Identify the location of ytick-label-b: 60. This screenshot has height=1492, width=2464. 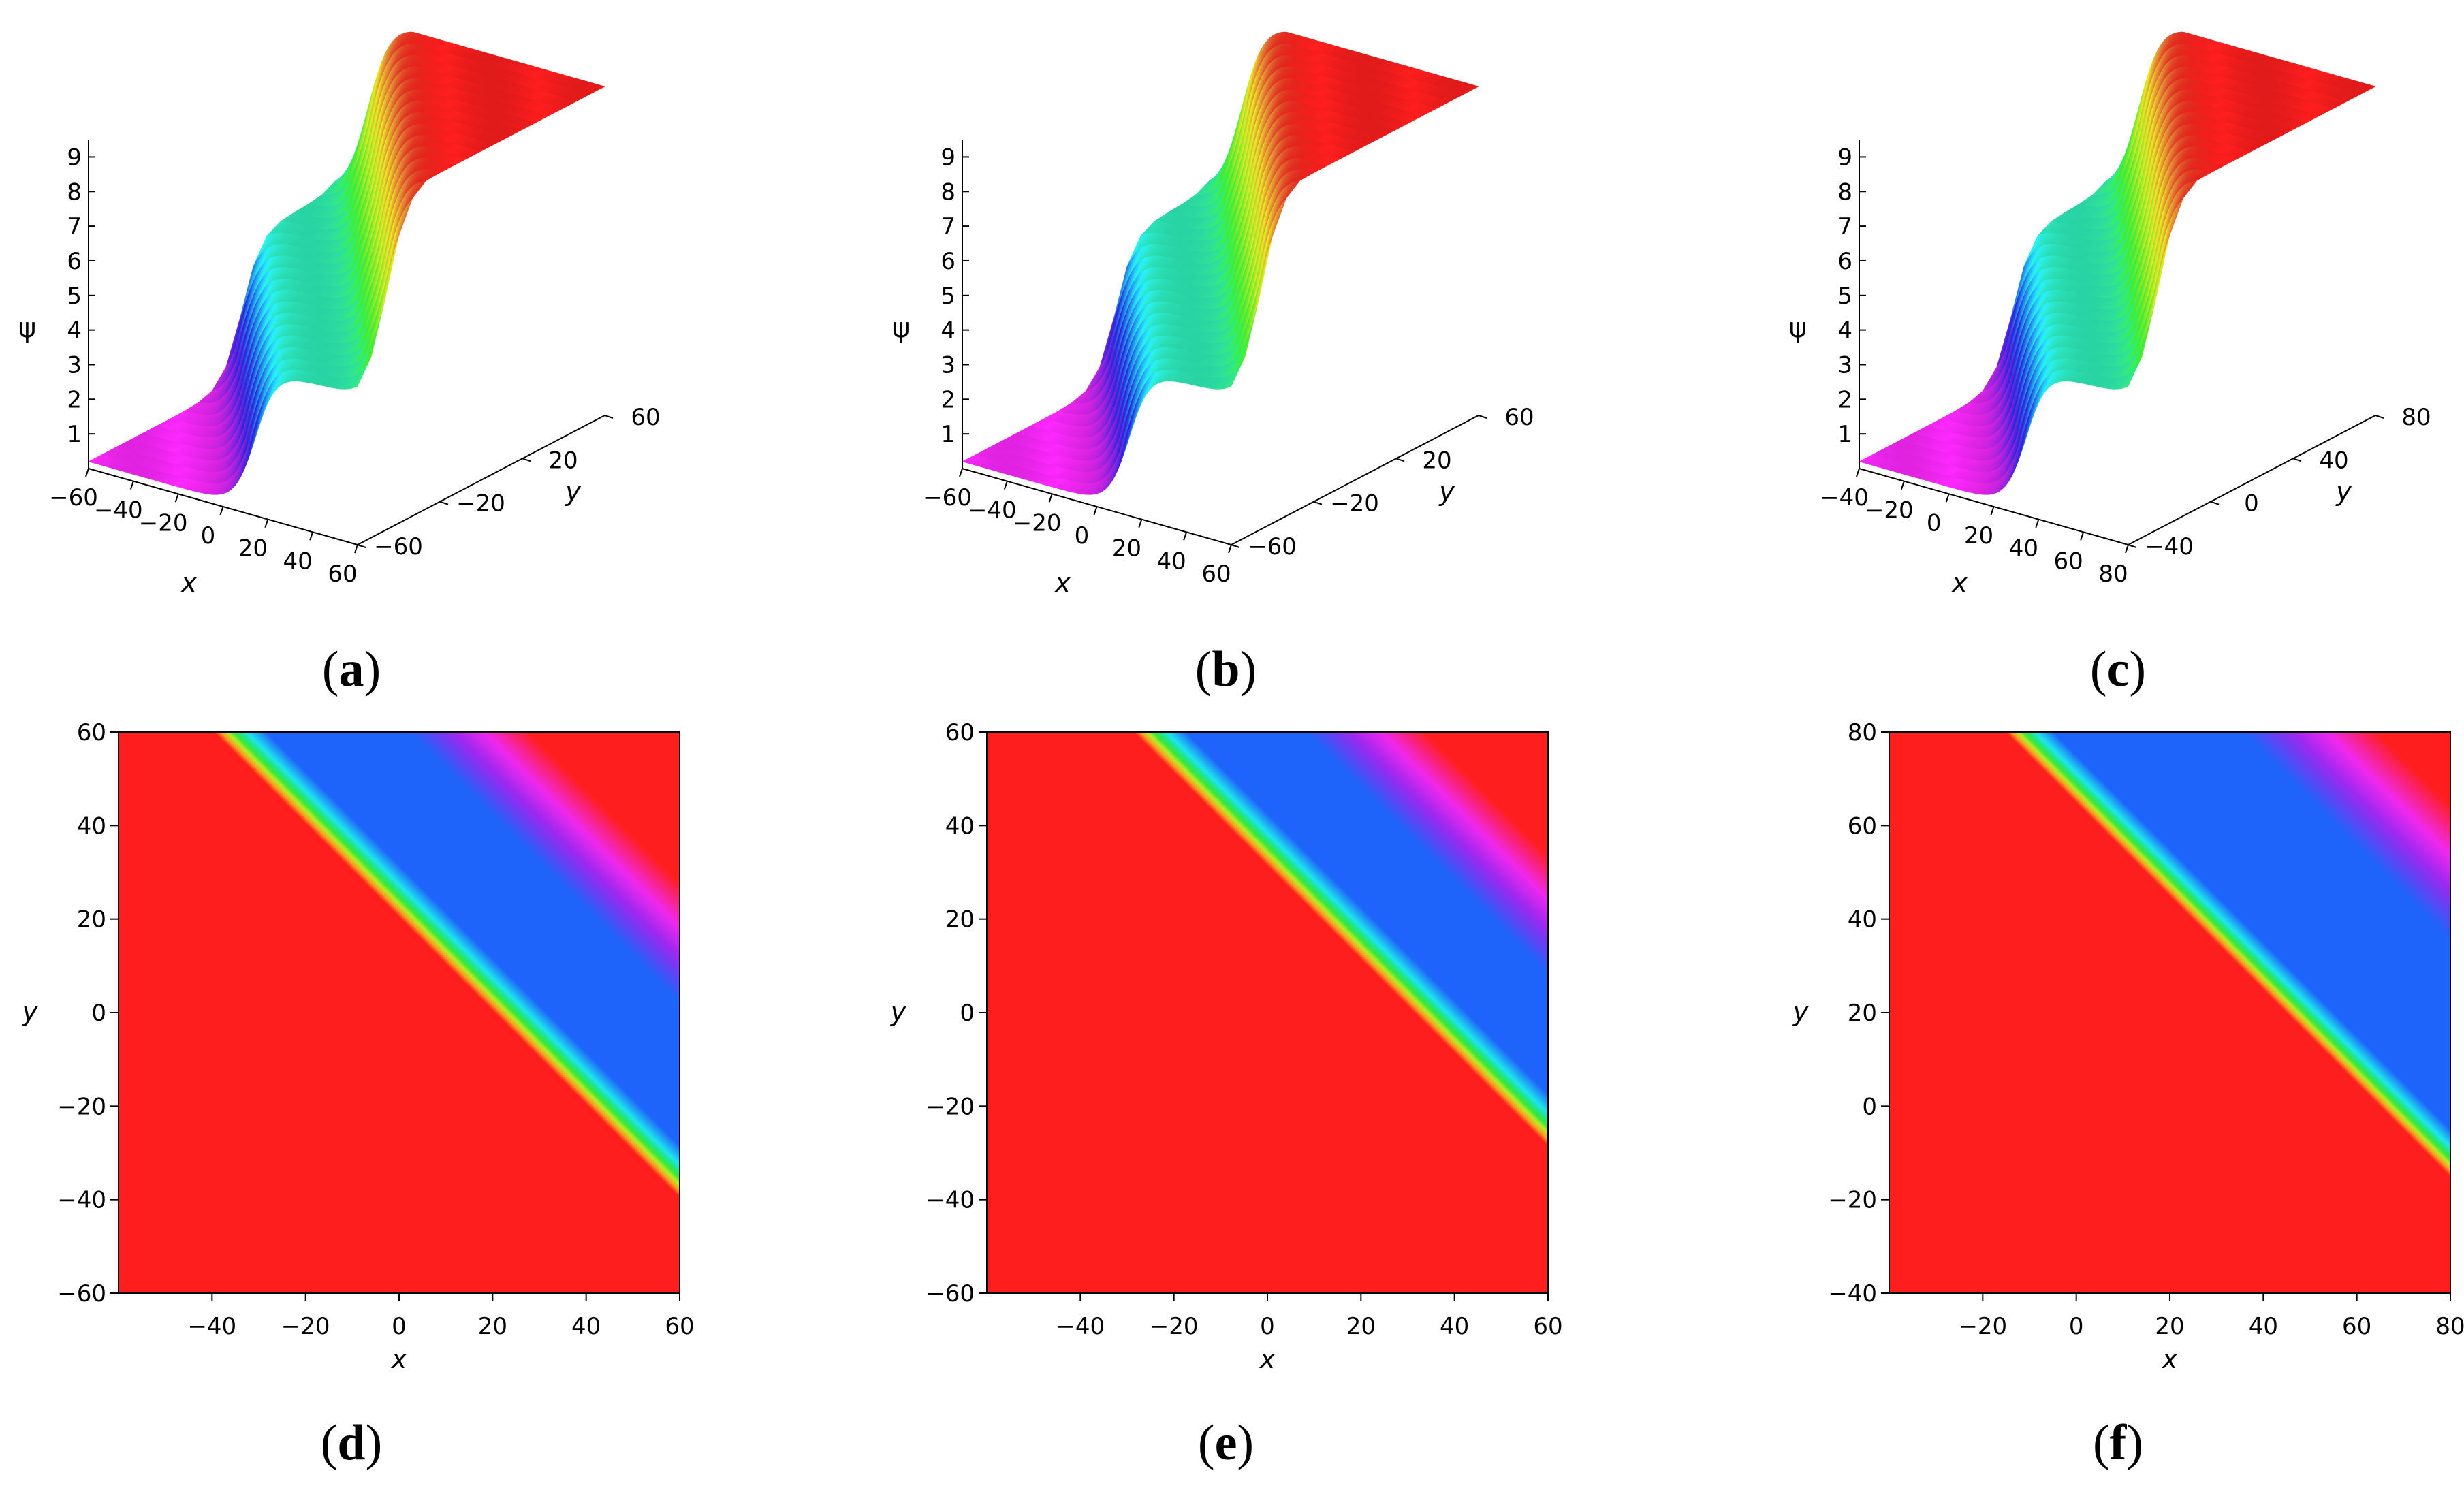
(1519, 417).